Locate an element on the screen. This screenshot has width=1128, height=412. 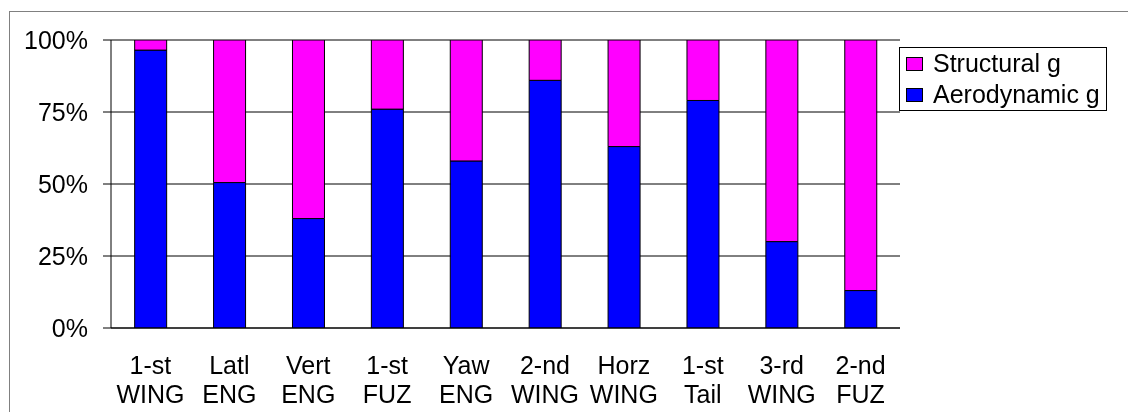
y-tick-label: 25% is located at coordinates (62, 255).